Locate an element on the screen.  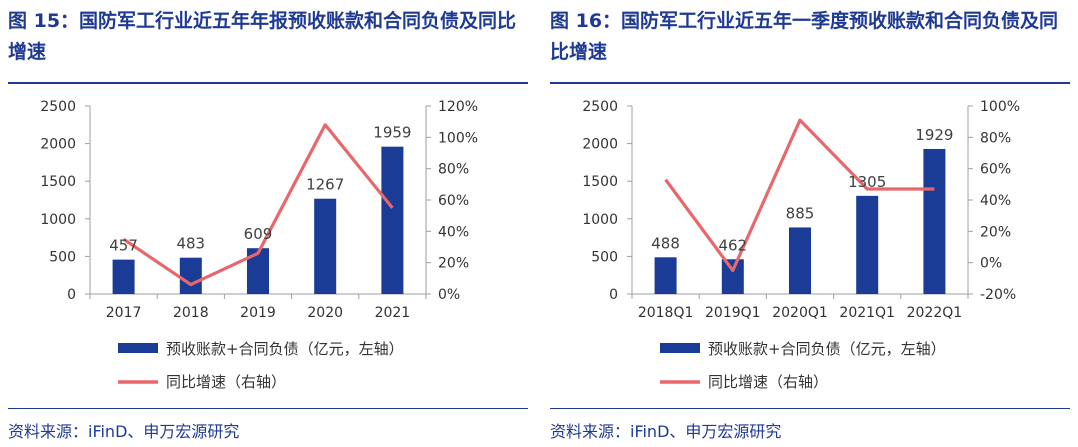
right-axis-tick-label: 120% is located at coordinates (458, 107).